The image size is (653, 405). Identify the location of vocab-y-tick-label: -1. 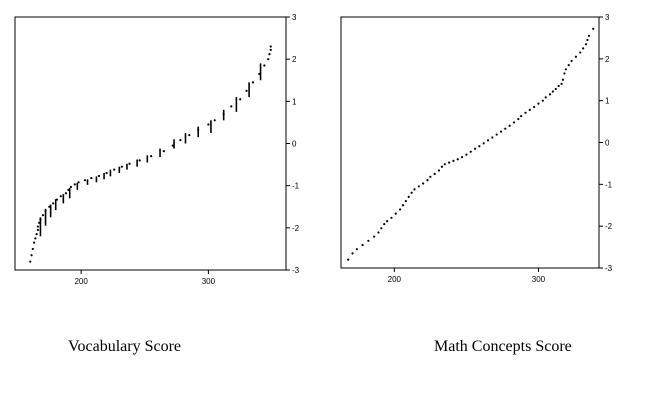
(296, 186).